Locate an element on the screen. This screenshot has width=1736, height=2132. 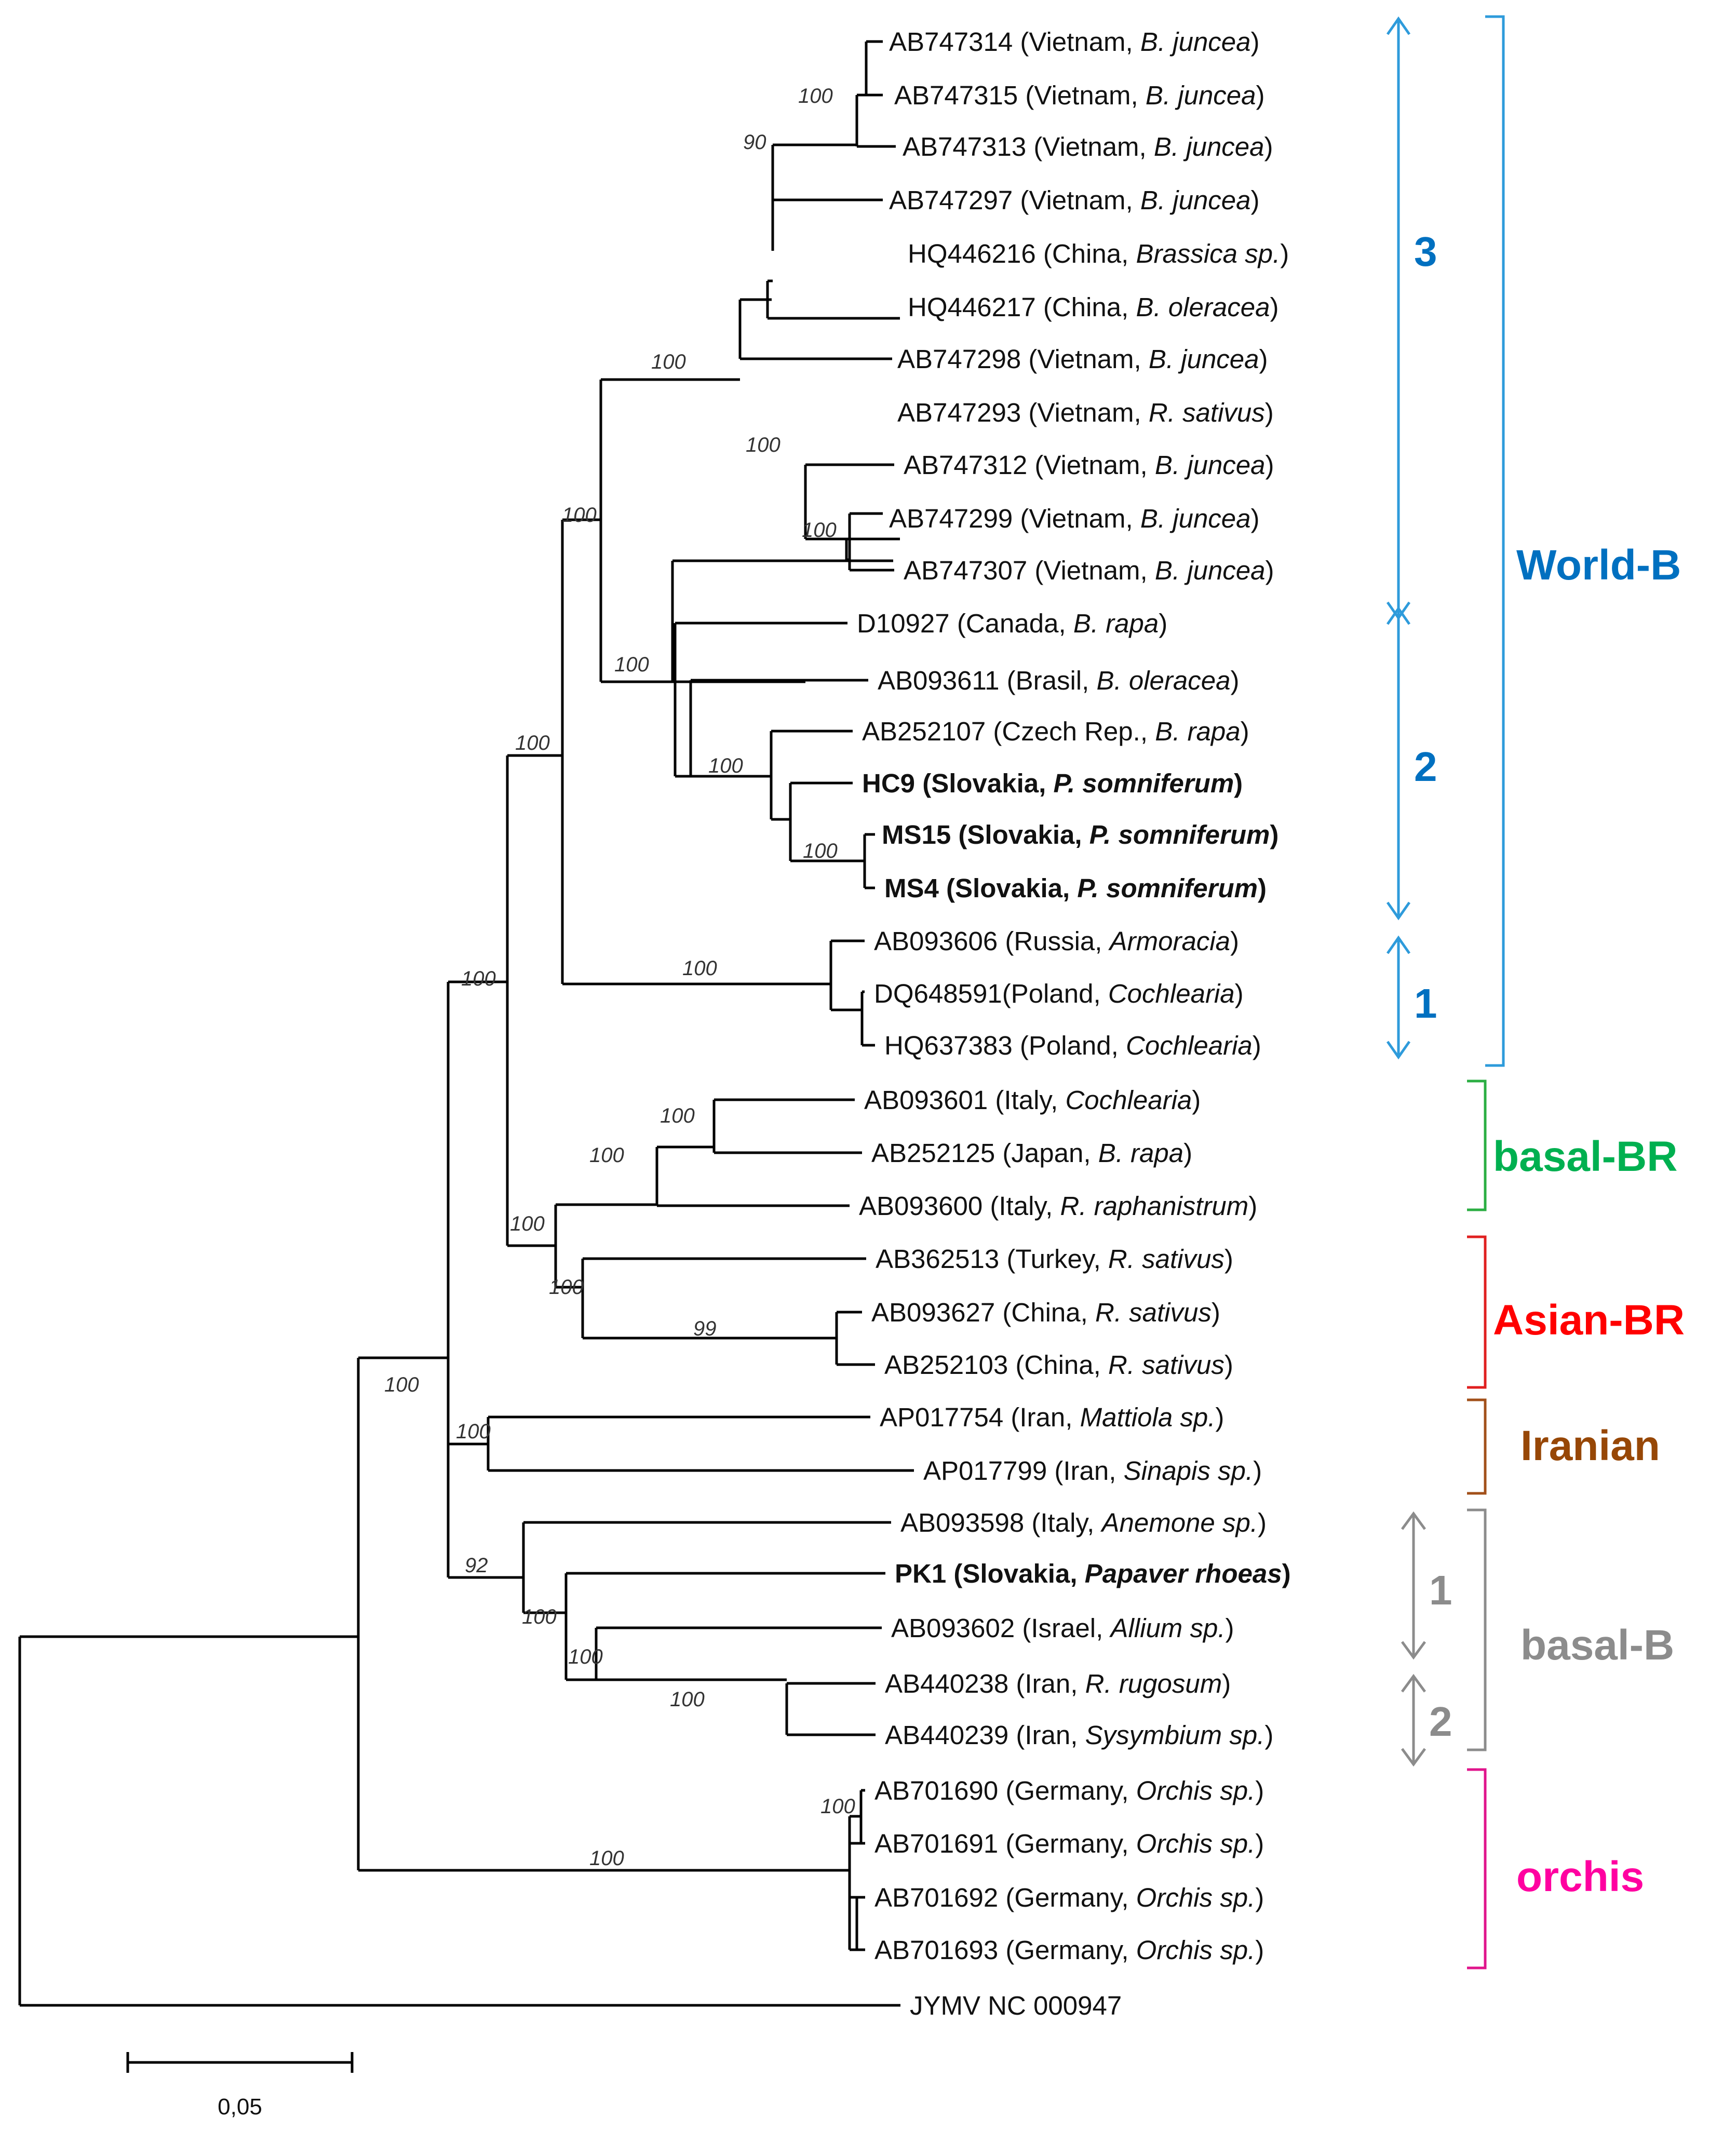
leaf-label: HQ446216 (China, Brassica sp.) is located at coordinates (1098, 254).